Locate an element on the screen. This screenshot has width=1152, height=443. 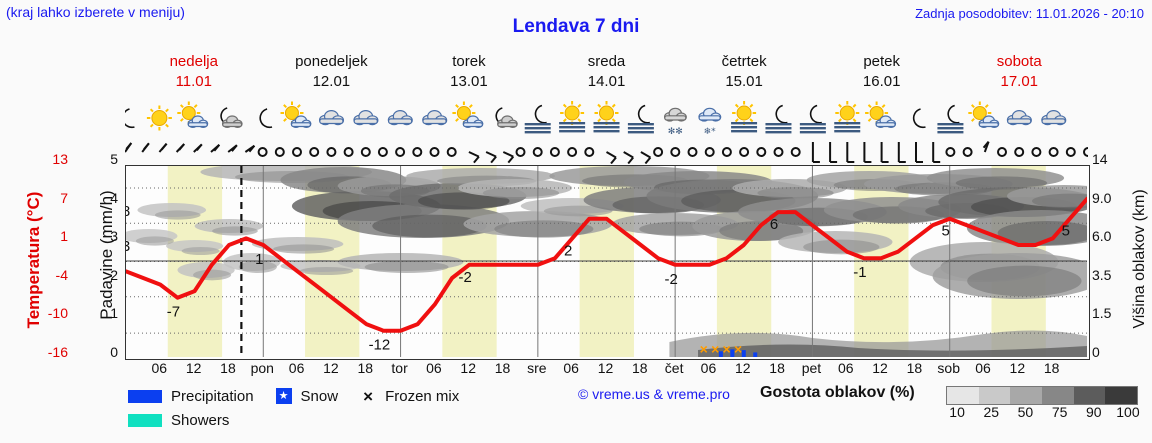
copyright-link: © vreme.us & vreme.pro is located at coordinates (654, 394).